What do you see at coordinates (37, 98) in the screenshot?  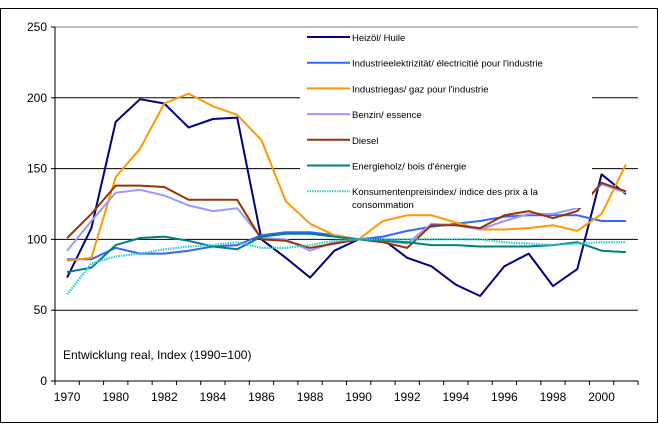 I see `y-tick-label: 200` at bounding box center [37, 98].